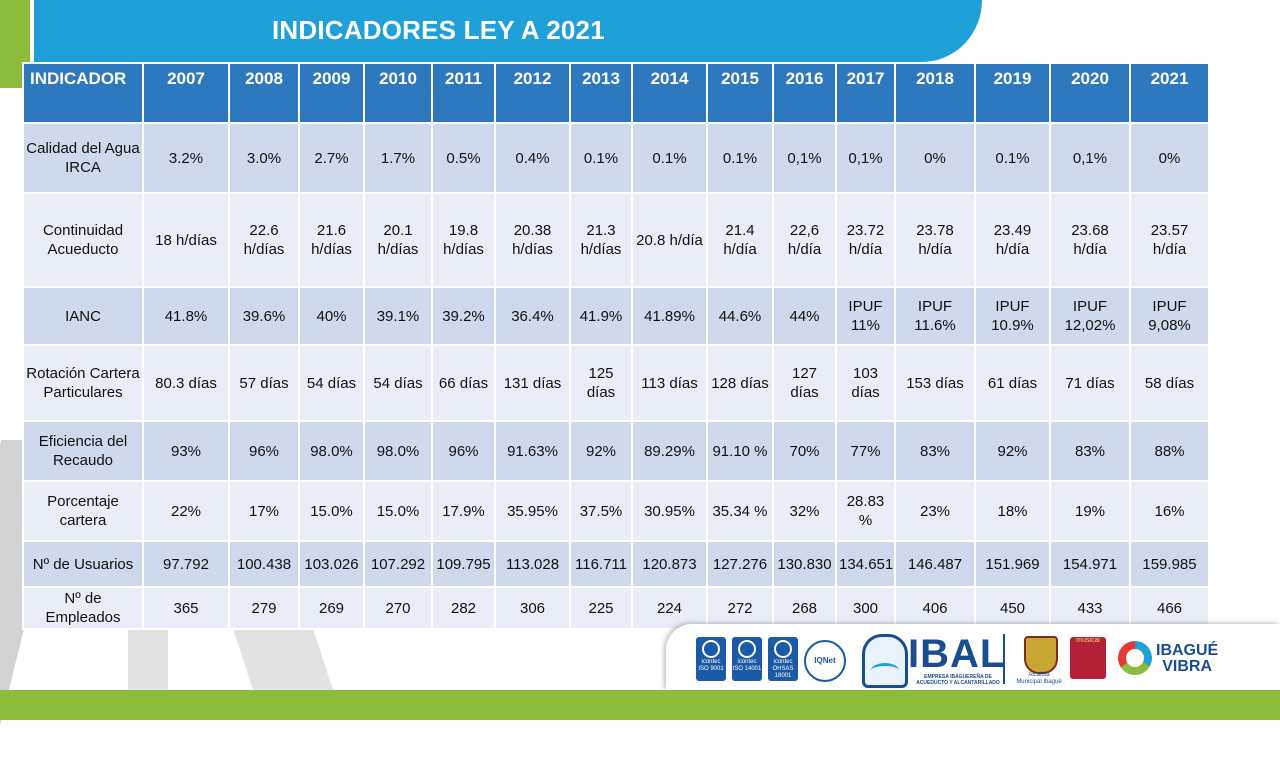 This screenshot has width=1280, height=770. I want to click on table-cell: 159.985, so click(1169, 564).